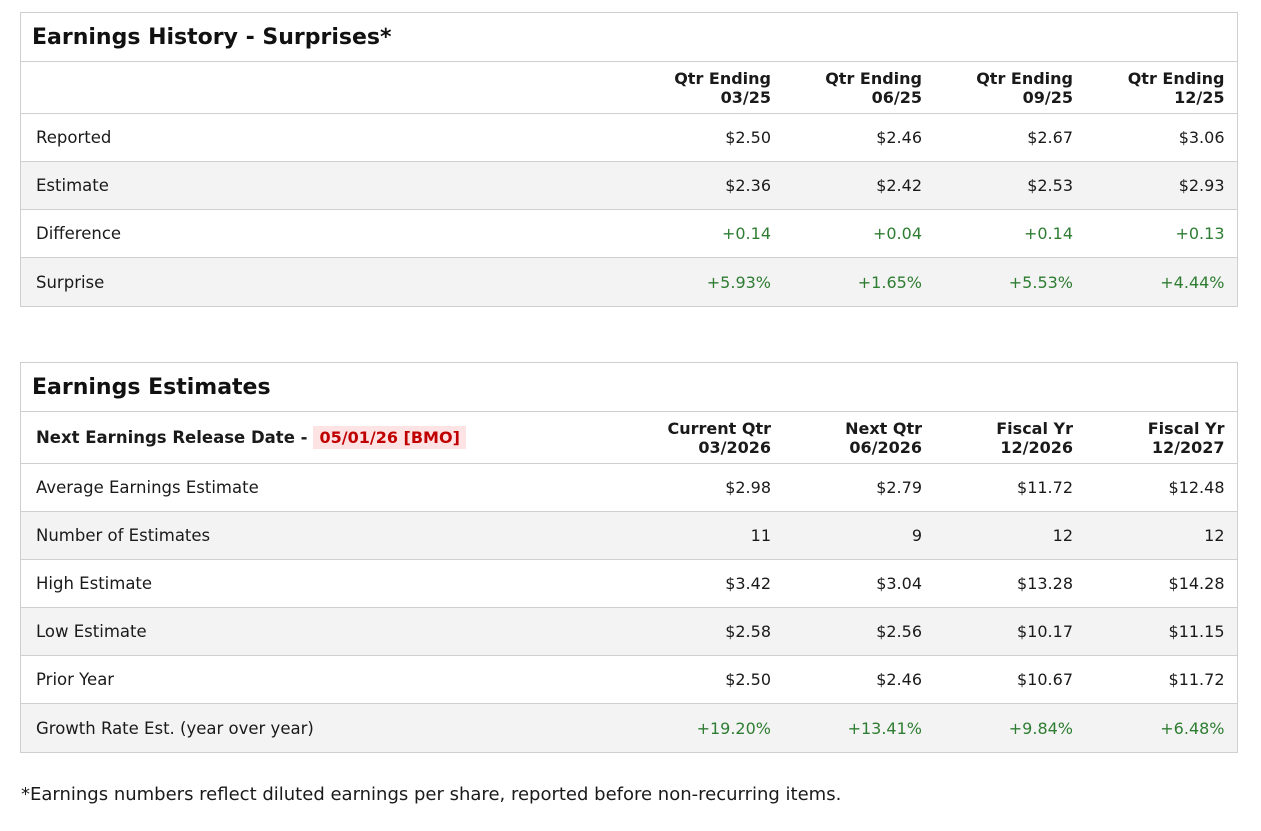 Image resolution: width=1261 pixels, height=831 pixels. What do you see at coordinates (748, 631) in the screenshot?
I see `table-cell: $2.58` at bounding box center [748, 631].